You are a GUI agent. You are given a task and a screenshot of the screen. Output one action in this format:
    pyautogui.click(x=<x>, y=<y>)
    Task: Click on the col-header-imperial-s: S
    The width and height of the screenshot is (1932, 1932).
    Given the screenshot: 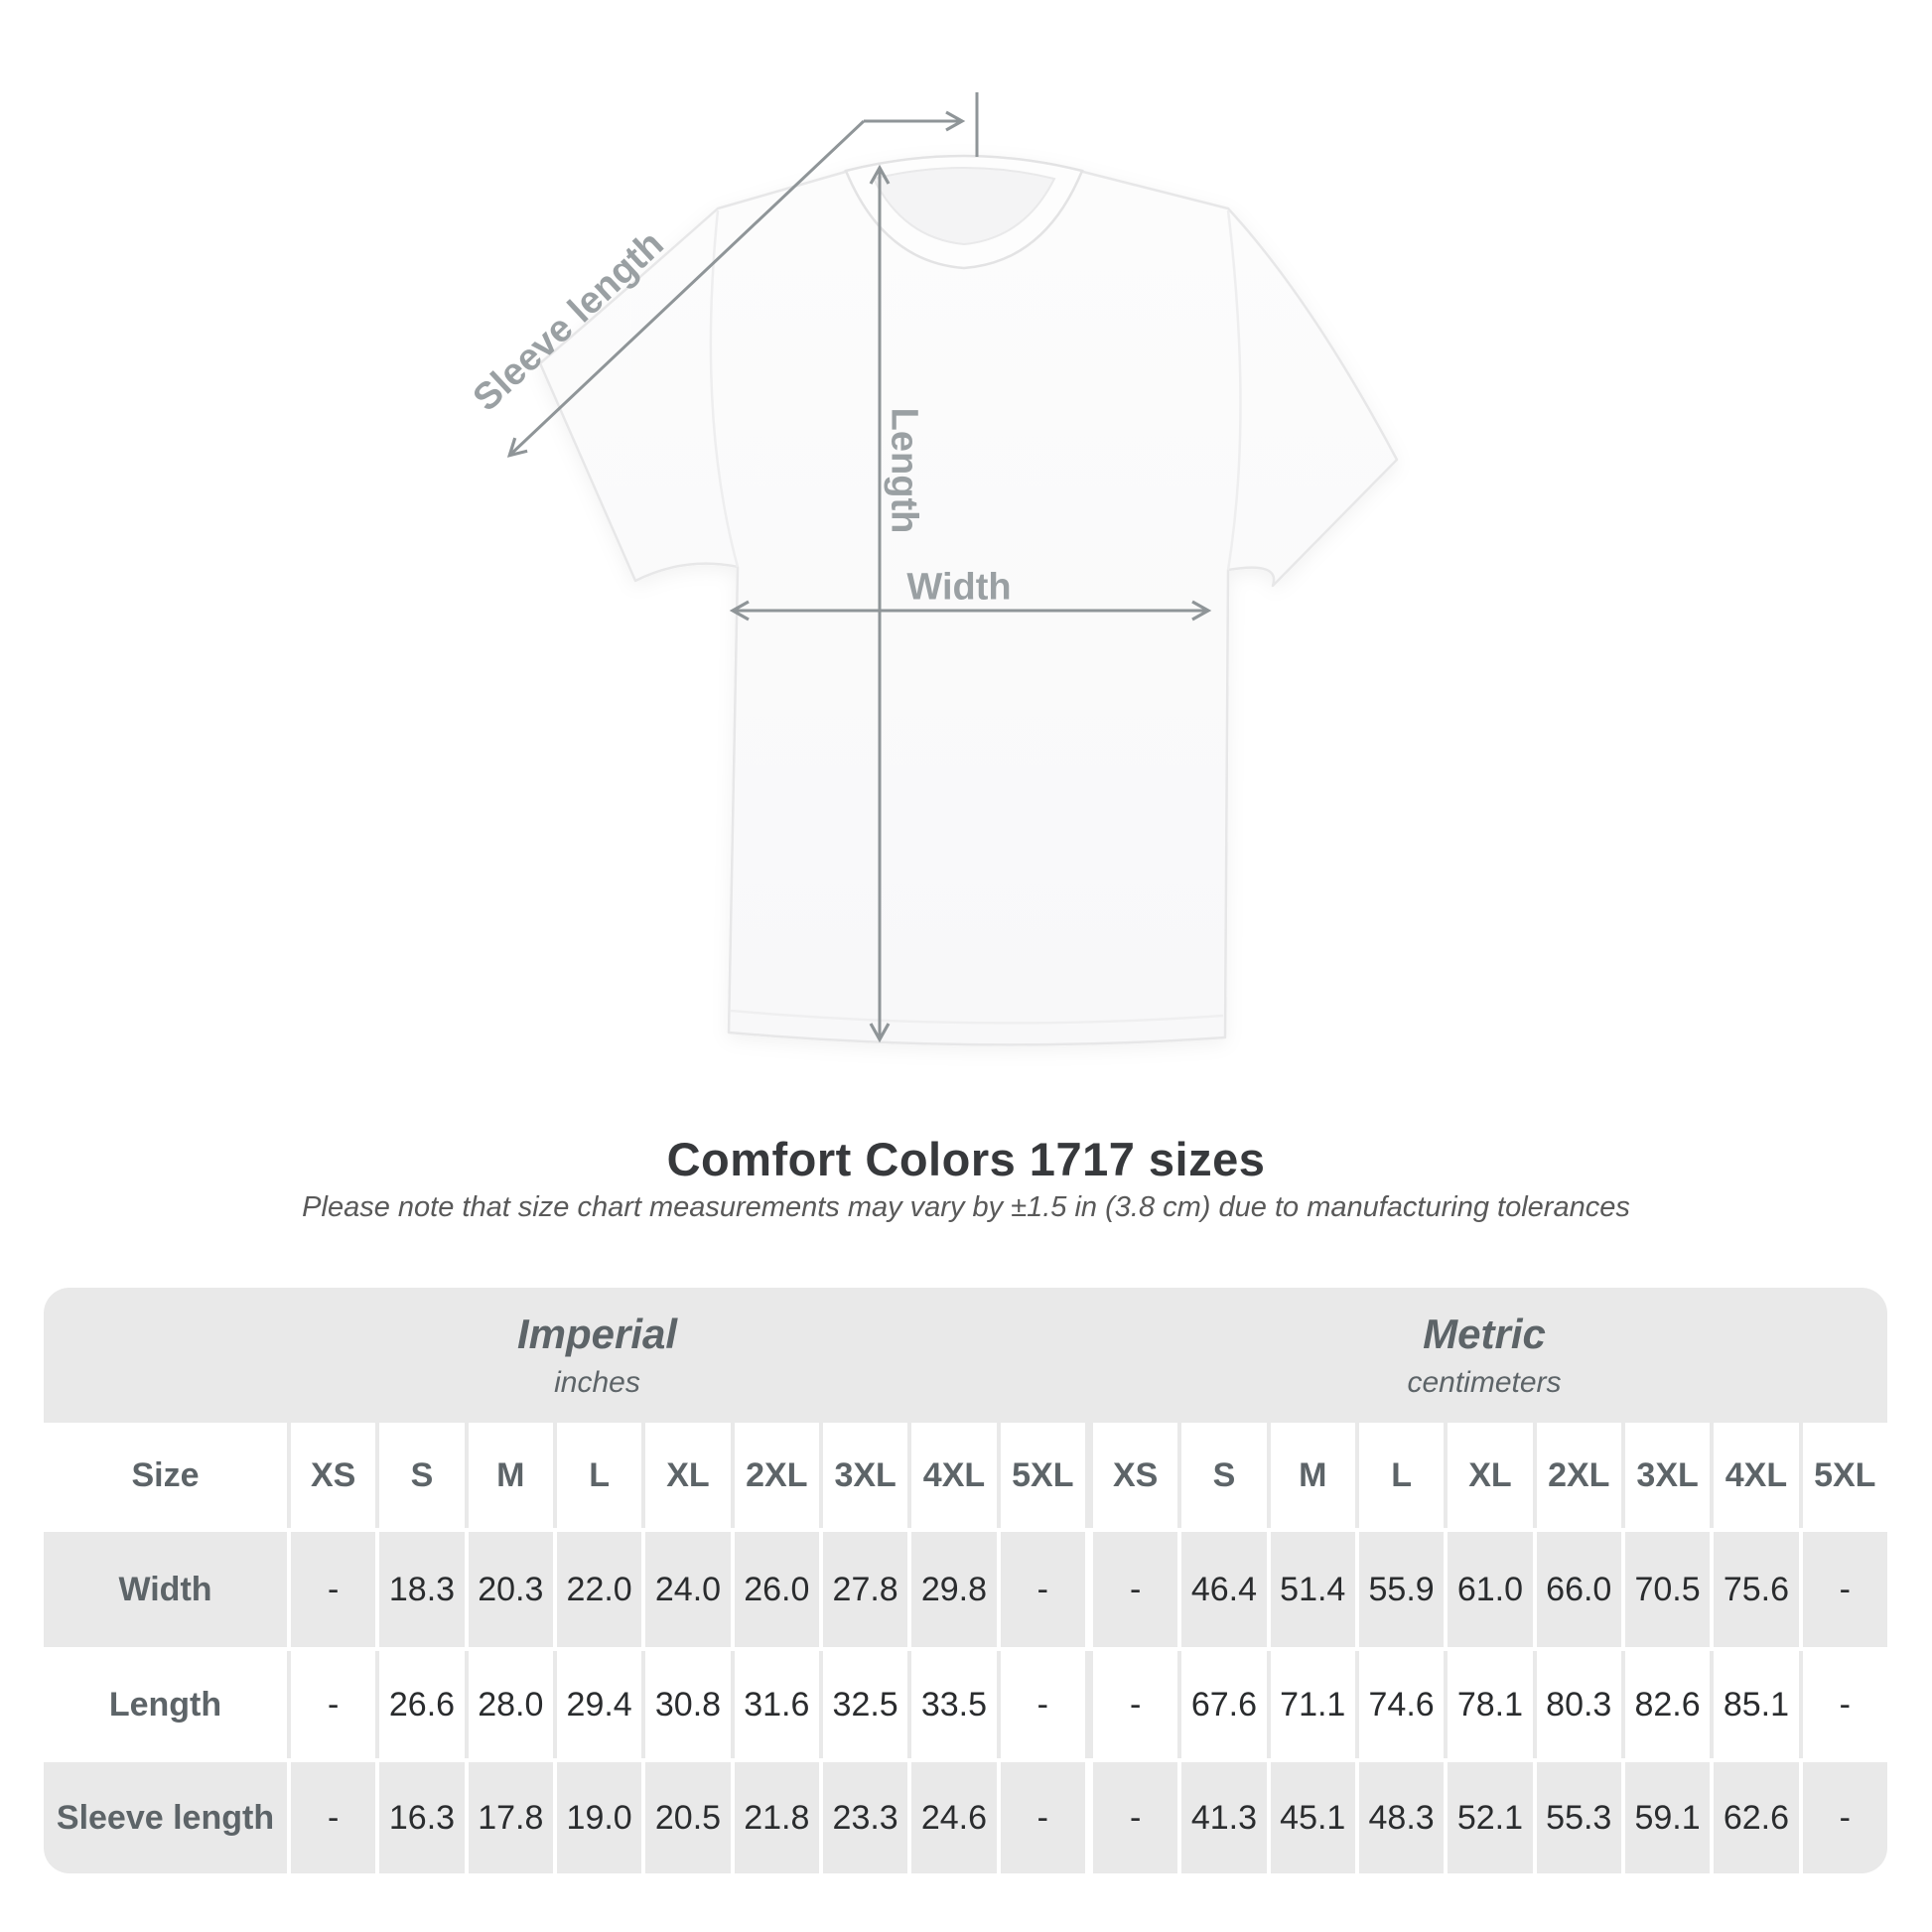 What is the action you would take?
    pyautogui.click(x=422, y=1475)
    